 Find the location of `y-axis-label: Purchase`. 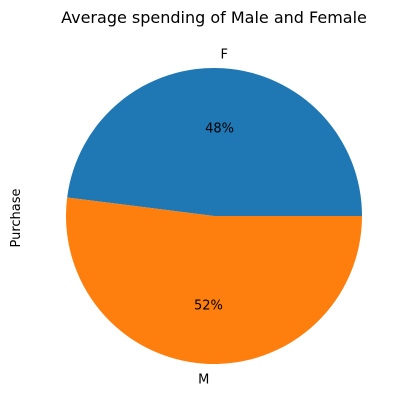

y-axis-label: Purchase is located at coordinates (16, 217).